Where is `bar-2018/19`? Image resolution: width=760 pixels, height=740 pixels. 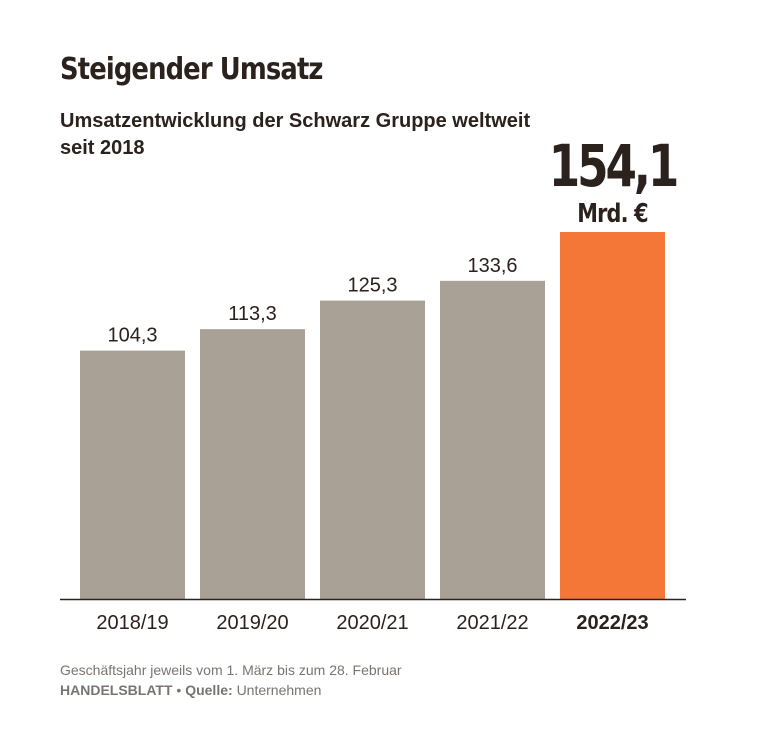 bar-2018/19 is located at coordinates (132, 474).